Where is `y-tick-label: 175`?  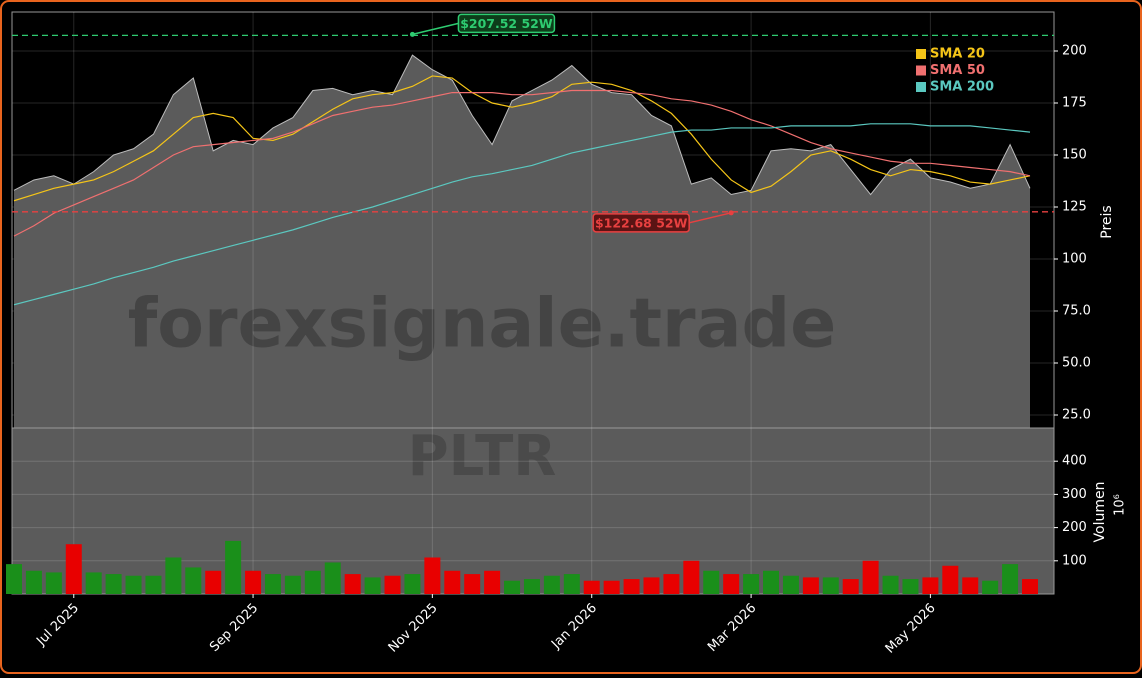
y-tick-label: 175 is located at coordinates (1074, 103).